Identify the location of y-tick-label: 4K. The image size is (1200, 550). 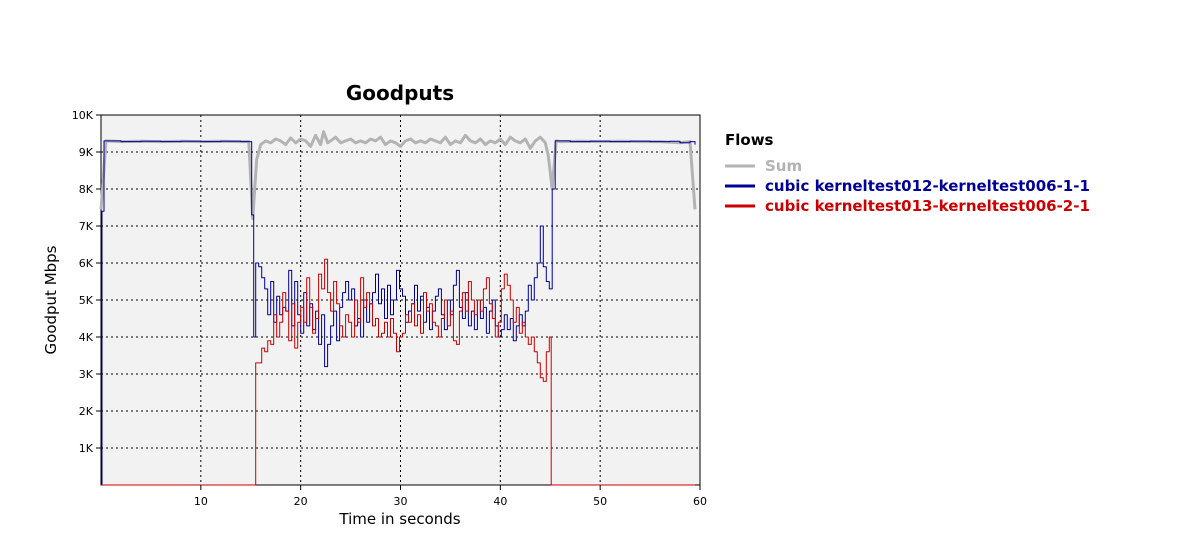
(86, 337).